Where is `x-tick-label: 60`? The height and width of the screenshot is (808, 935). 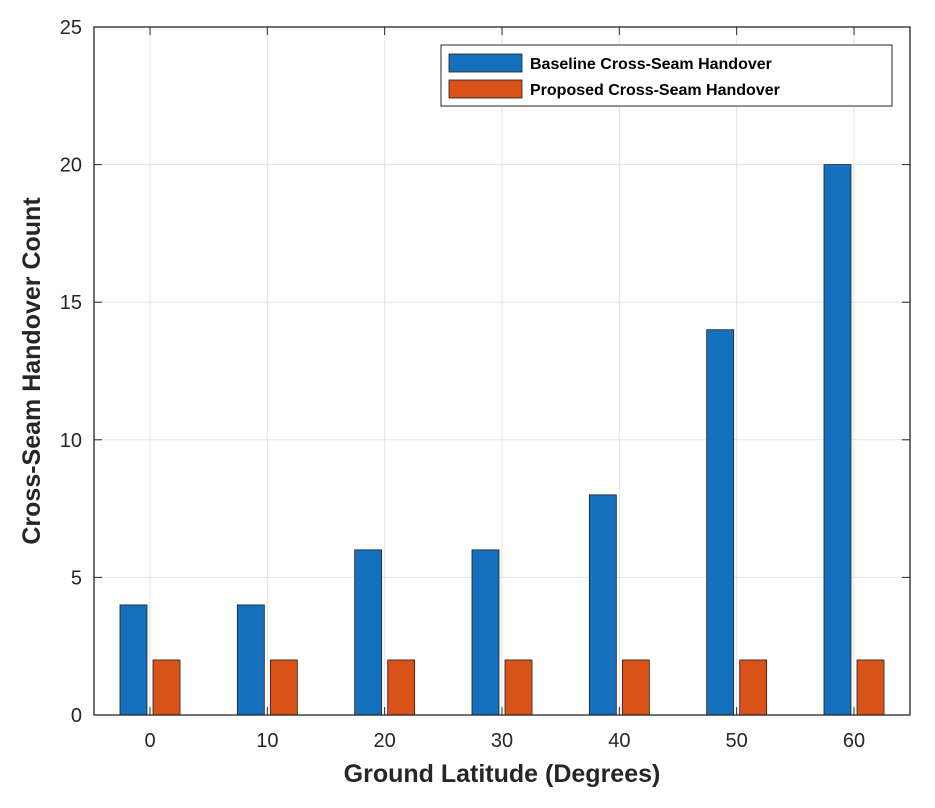 x-tick-label: 60 is located at coordinates (854, 741).